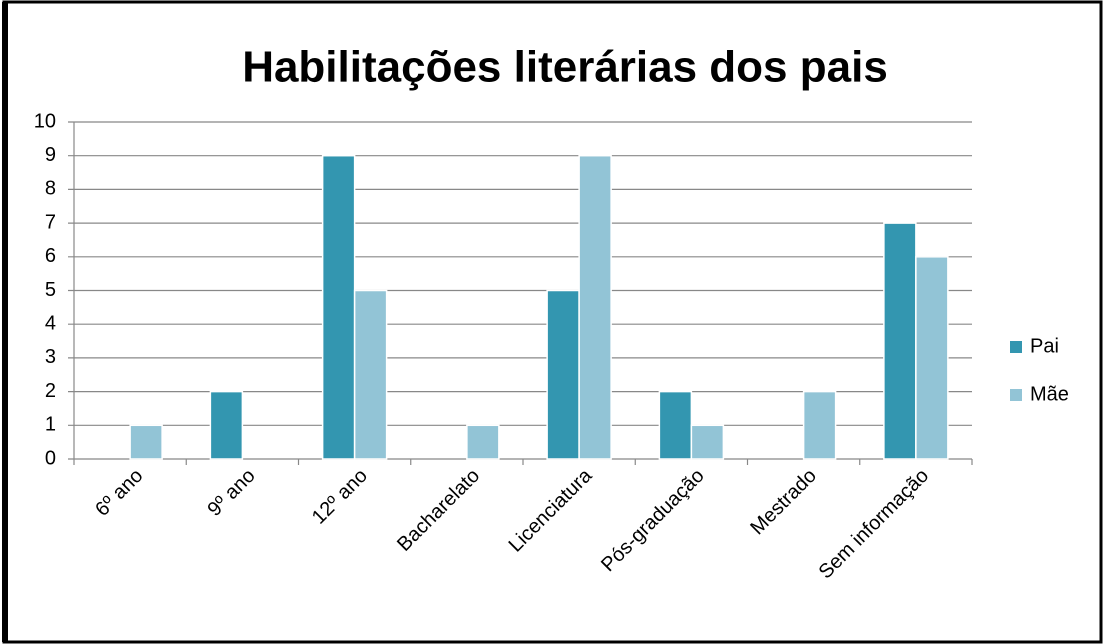 The height and width of the screenshot is (644, 1103). What do you see at coordinates (50, 323) in the screenshot?
I see `y-tick-label: 4` at bounding box center [50, 323].